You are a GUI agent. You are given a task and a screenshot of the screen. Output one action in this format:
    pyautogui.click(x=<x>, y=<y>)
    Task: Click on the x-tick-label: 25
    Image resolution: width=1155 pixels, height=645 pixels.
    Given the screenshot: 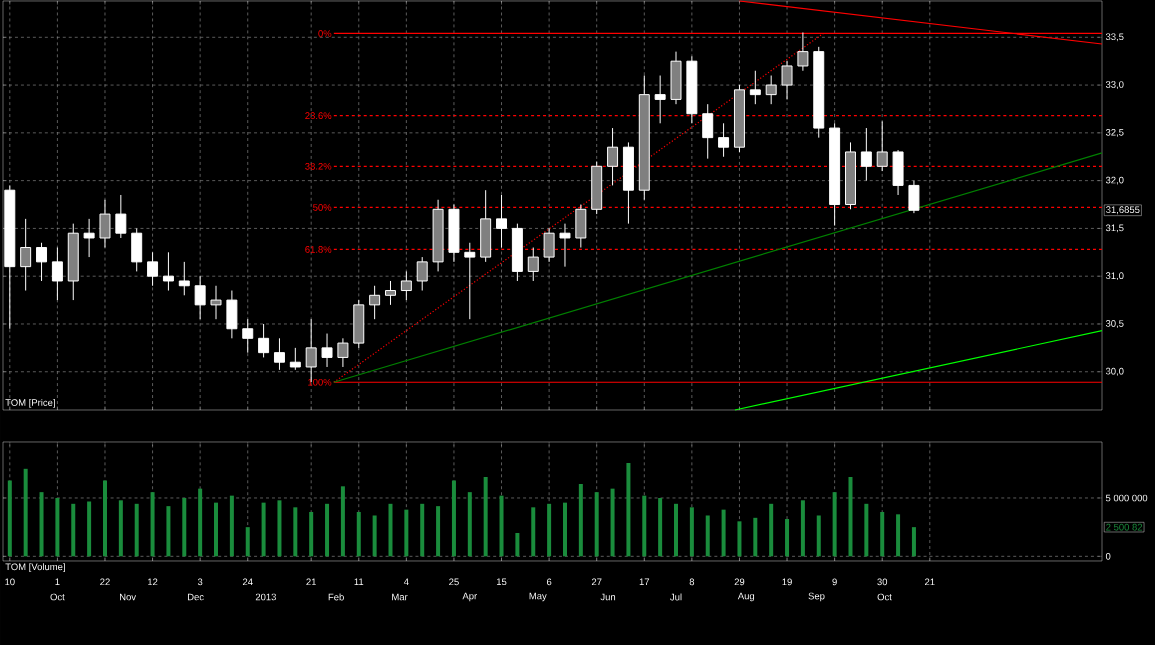 What is the action you would take?
    pyautogui.click(x=454, y=582)
    